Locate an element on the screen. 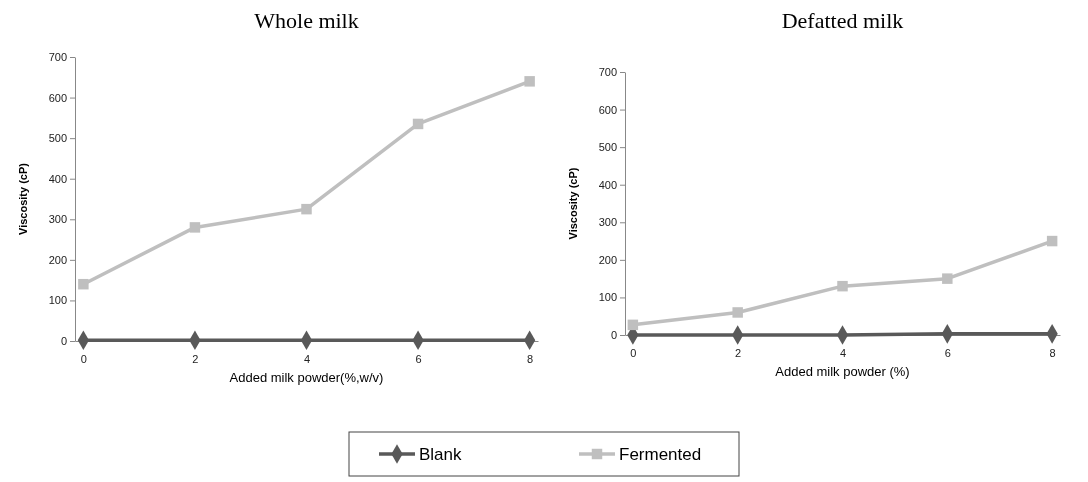 This screenshot has width=1088, height=482. chart-title: Defatted milk is located at coordinates (842, 20).